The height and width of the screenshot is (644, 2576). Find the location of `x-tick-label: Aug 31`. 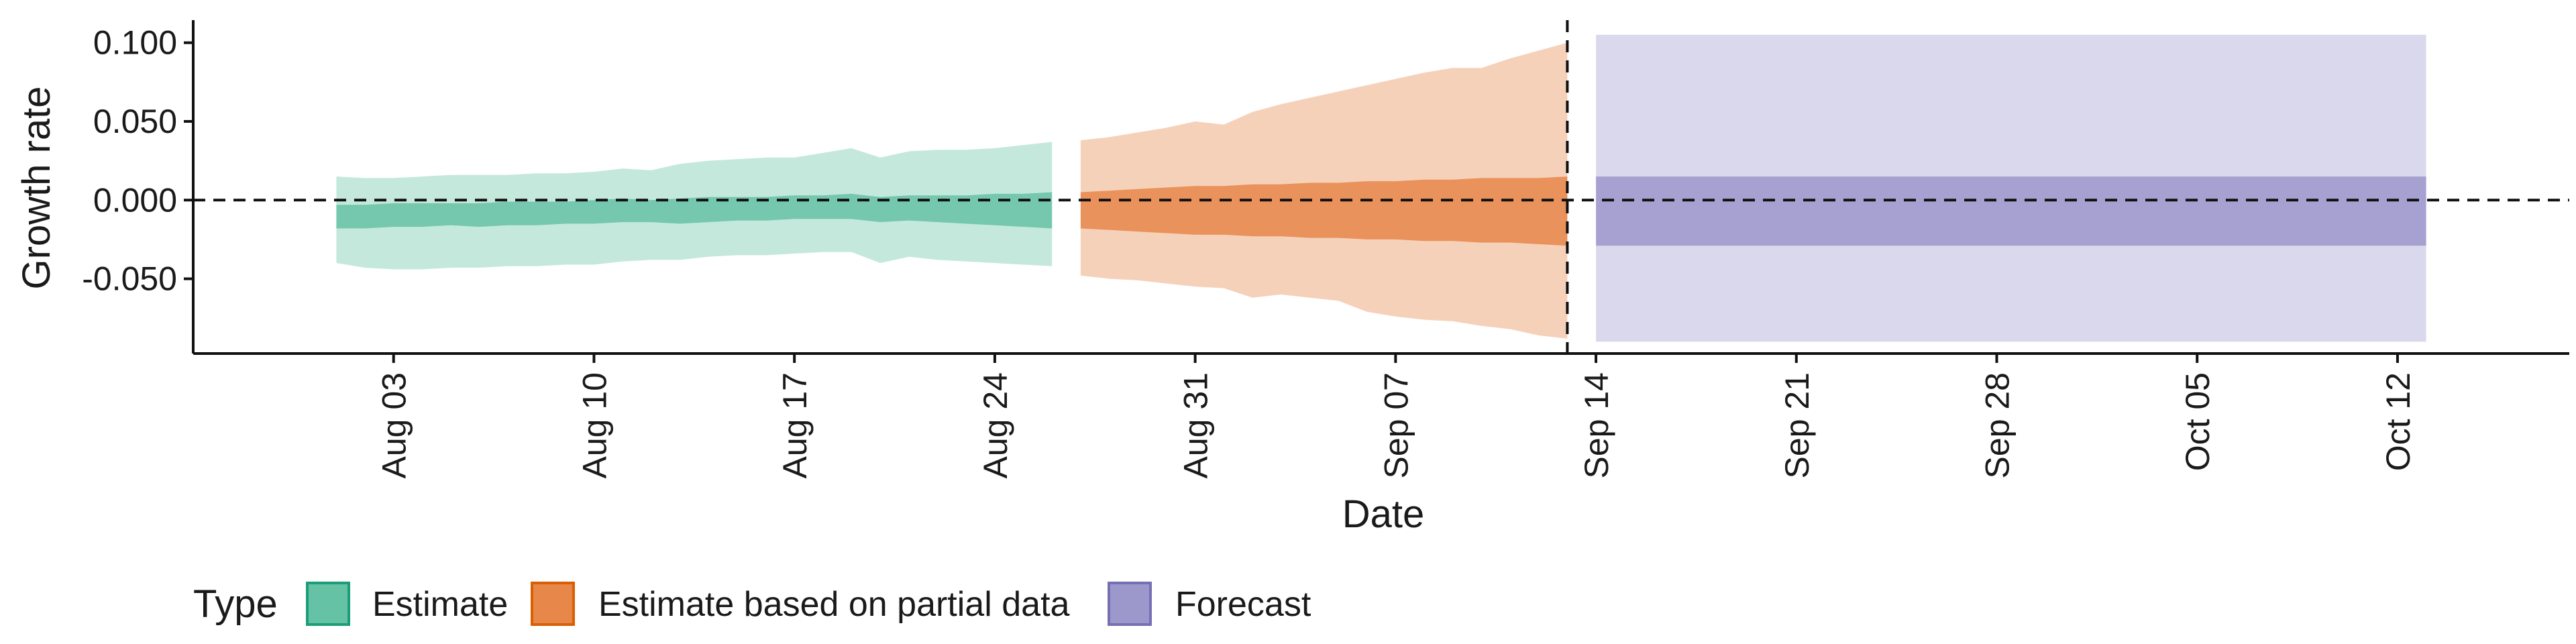

x-tick-label: Aug 31 is located at coordinates (1196, 425).